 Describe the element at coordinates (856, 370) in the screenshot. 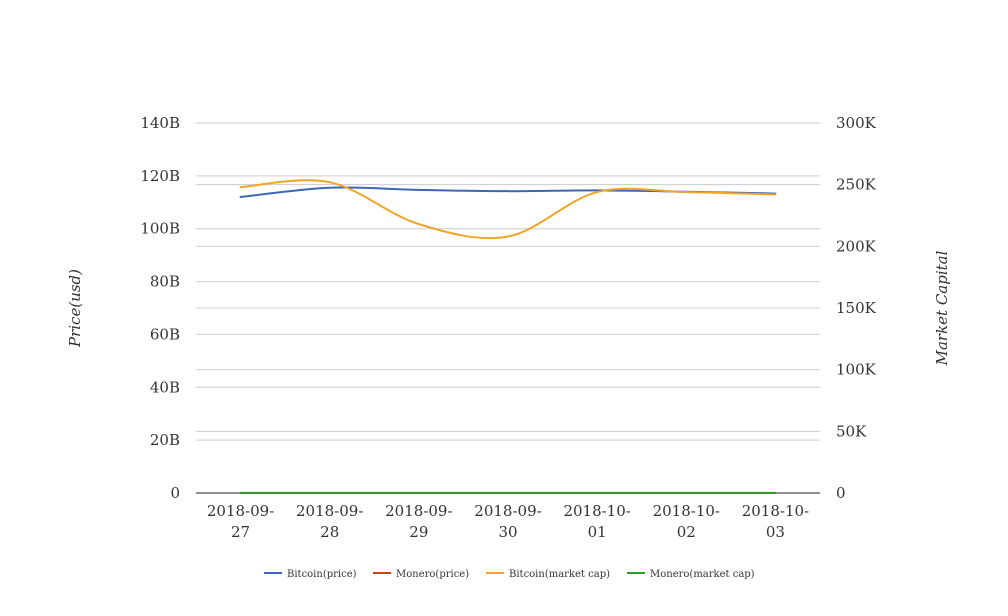

I see `y-axis-right-tick-label: 100K` at that location.